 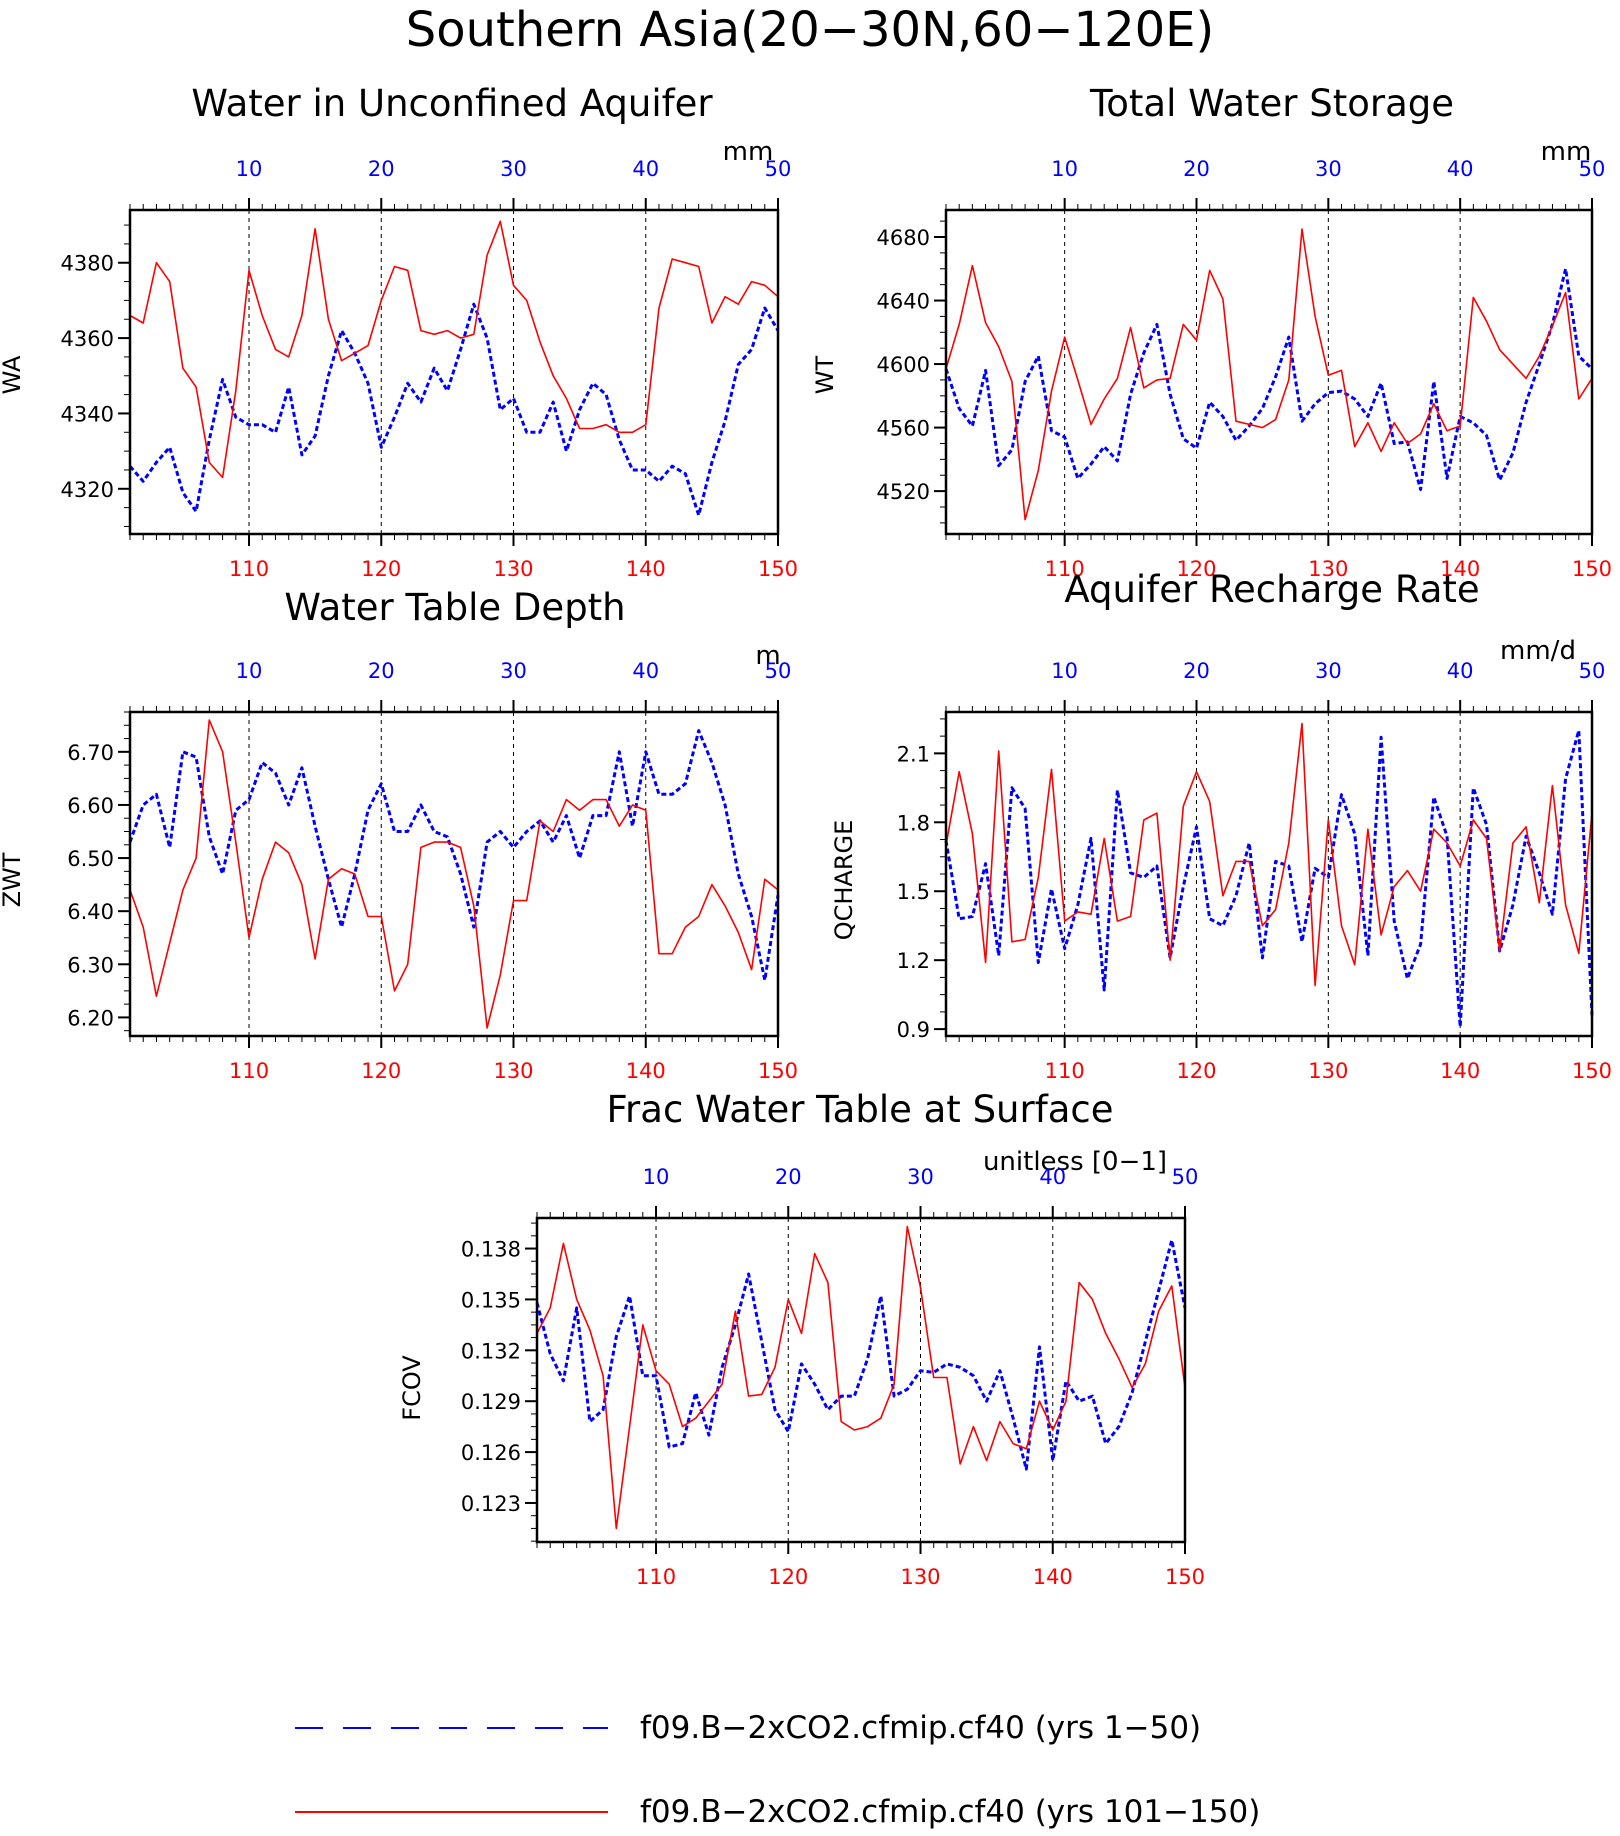 I want to click on y-tick-label: 4640, so click(x=903, y=302).